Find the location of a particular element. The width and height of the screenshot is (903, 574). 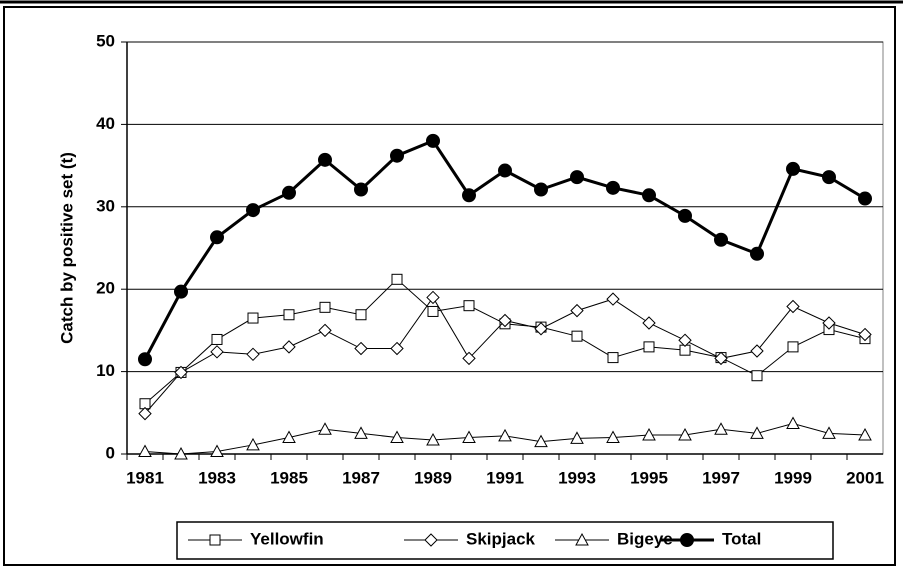

y-tick-label: 30 is located at coordinates (105, 205).